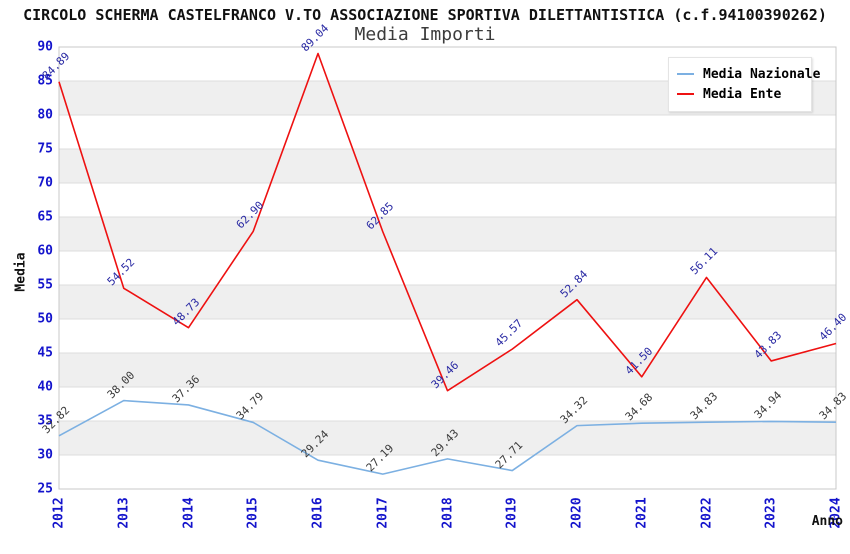 This screenshot has width=850, height=554. I want to click on x-tick-label: 2019, so click(512, 513).